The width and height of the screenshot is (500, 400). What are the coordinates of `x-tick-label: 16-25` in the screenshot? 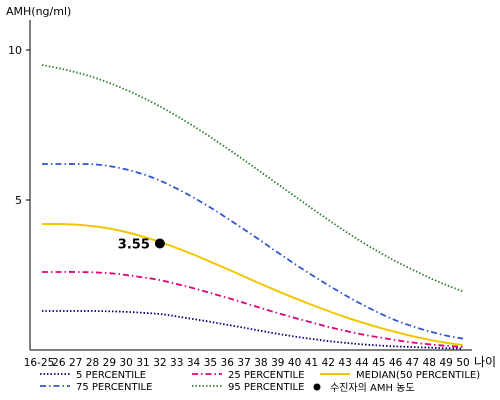 It's located at (39, 363).